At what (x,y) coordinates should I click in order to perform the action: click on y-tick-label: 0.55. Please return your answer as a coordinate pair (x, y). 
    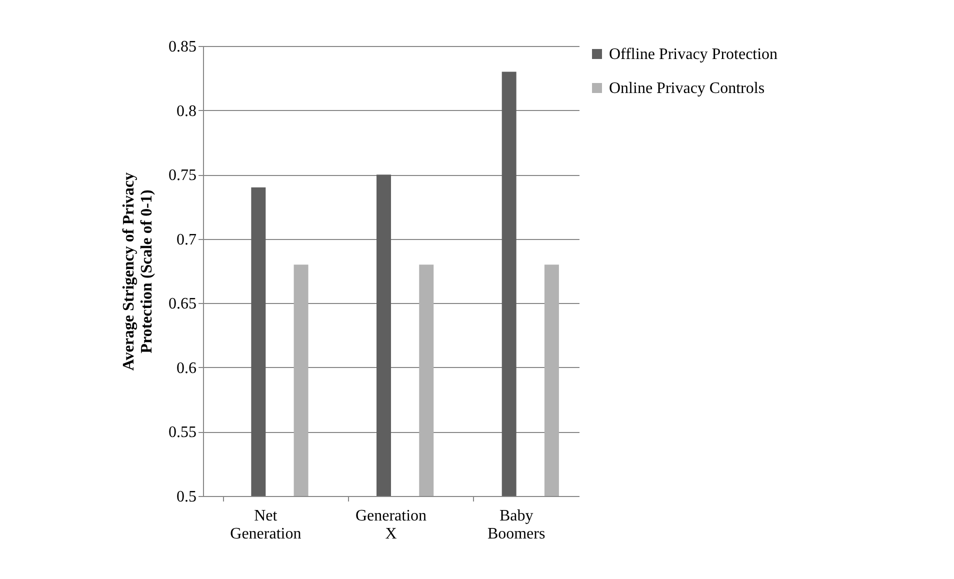
    Looking at the image, I should click on (182, 433).